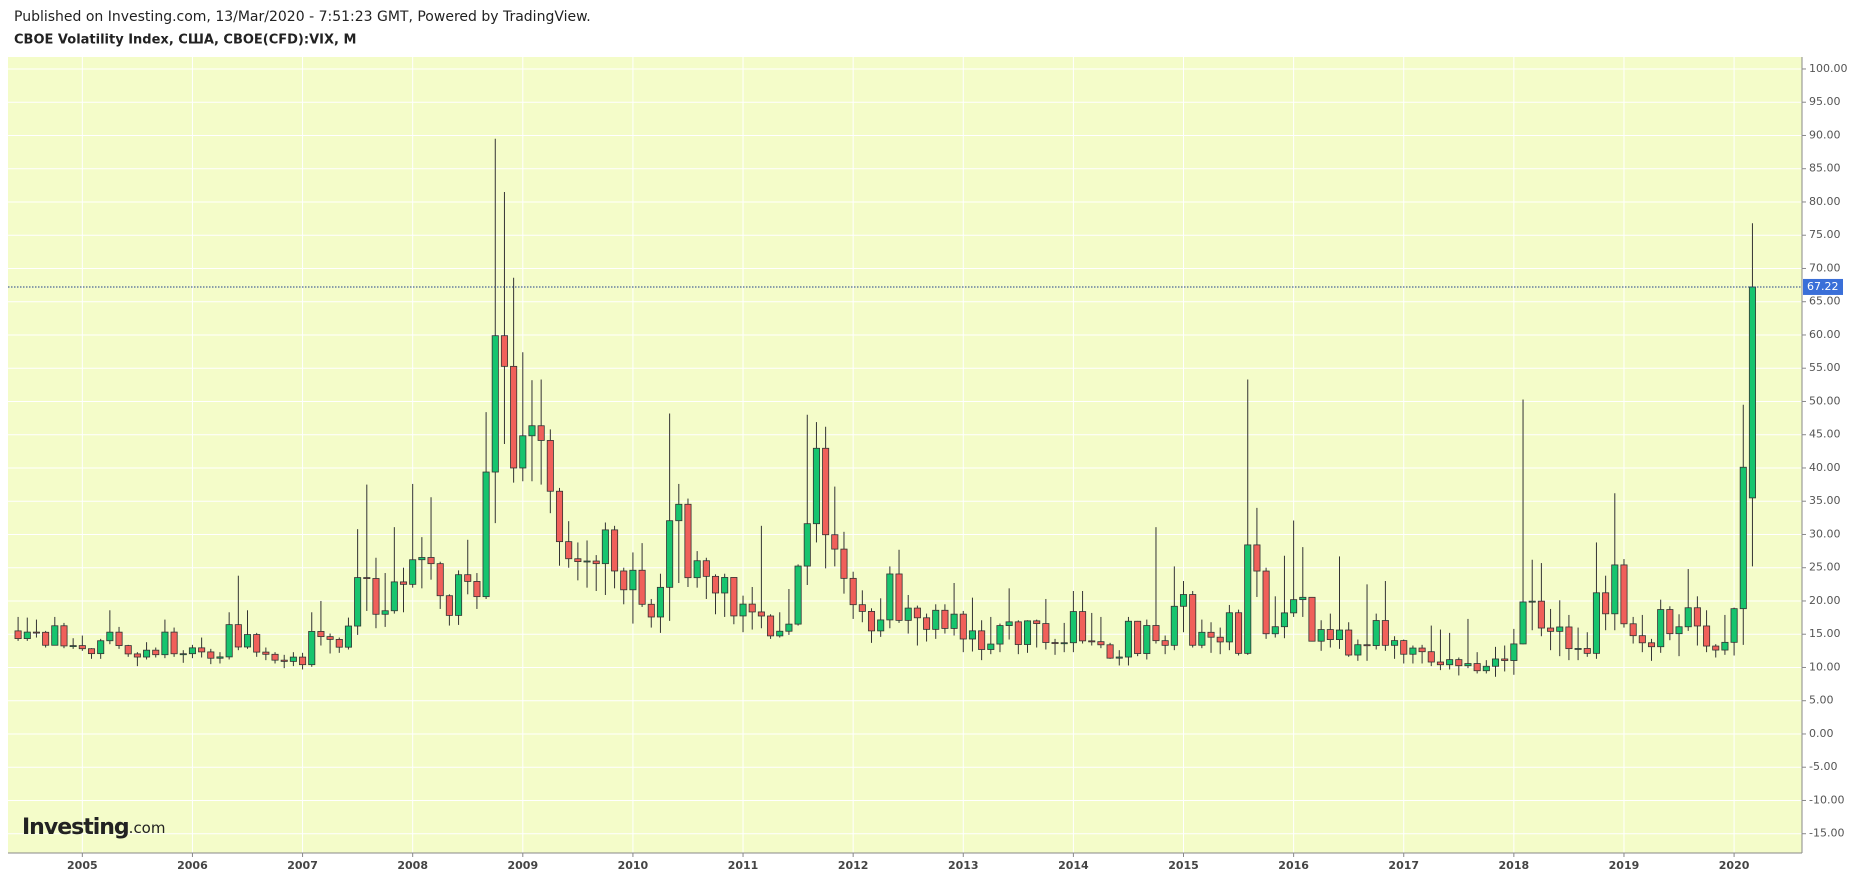 The width and height of the screenshot is (1853, 875). Describe the element at coordinates (192, 865) in the screenshot. I see `x-tick-label: 2006` at that location.